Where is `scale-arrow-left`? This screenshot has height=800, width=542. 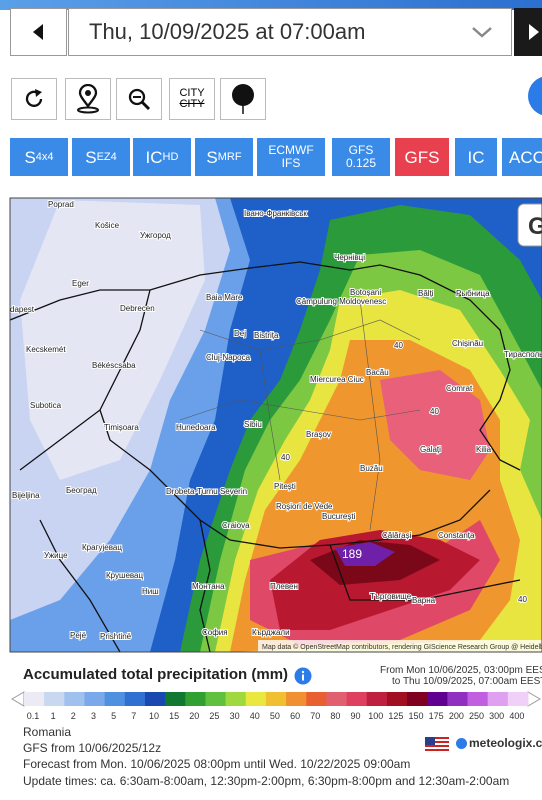 scale-arrow-left is located at coordinates (18, 699).